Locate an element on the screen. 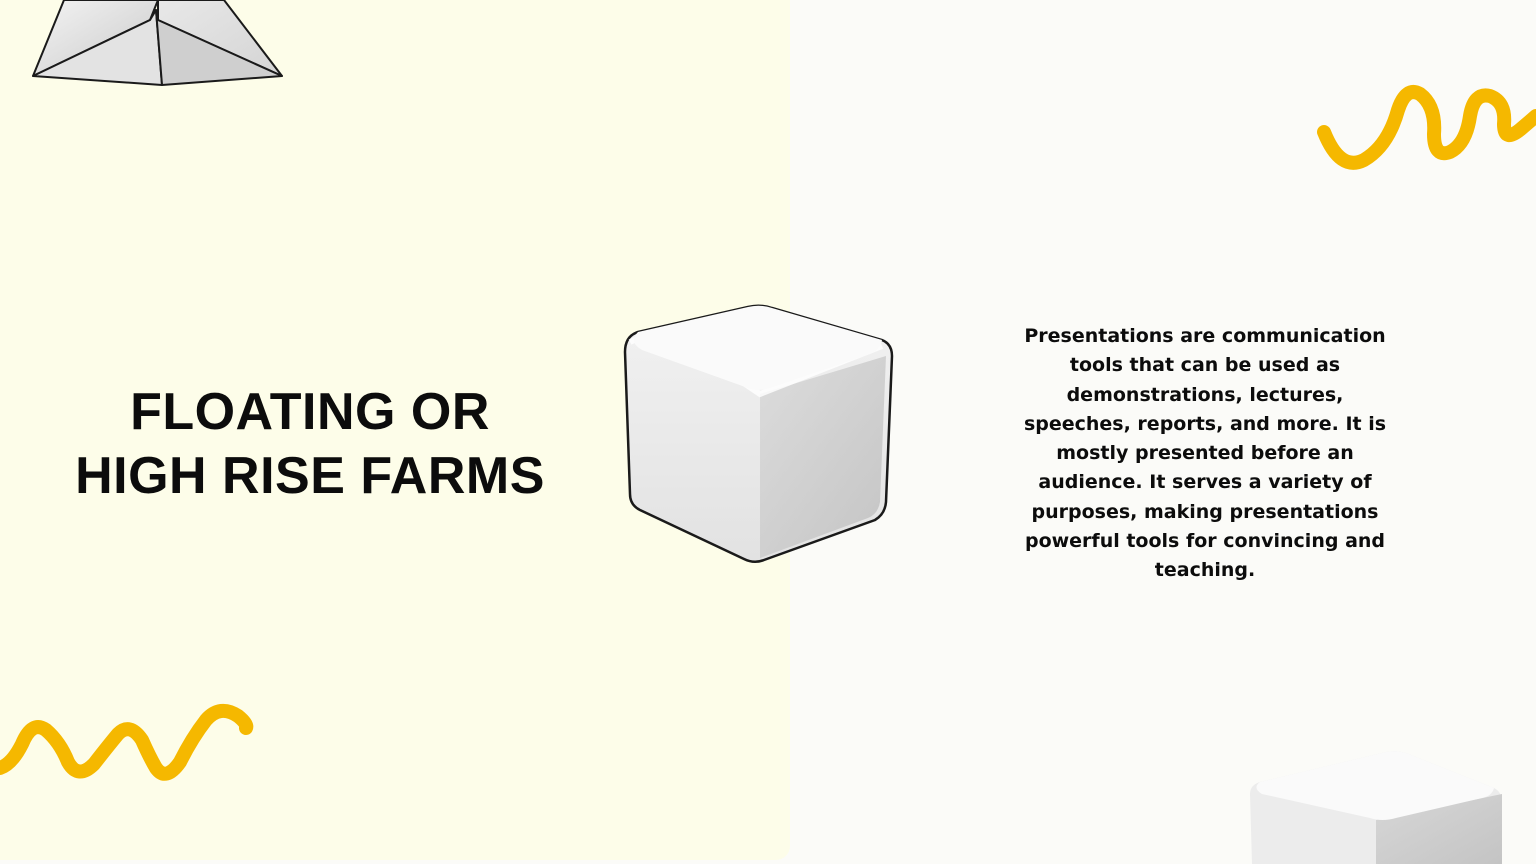 The image size is (1536, 864). slide-title-line-2: HIGH RISE FARMS is located at coordinates (310, 476).